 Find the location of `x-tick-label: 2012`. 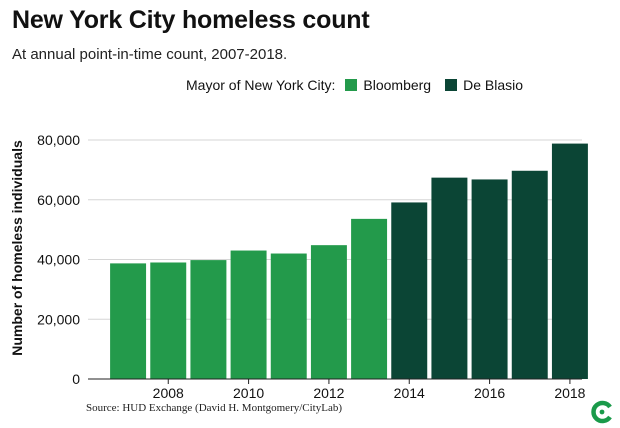

x-tick-label: 2012 is located at coordinates (328, 393).